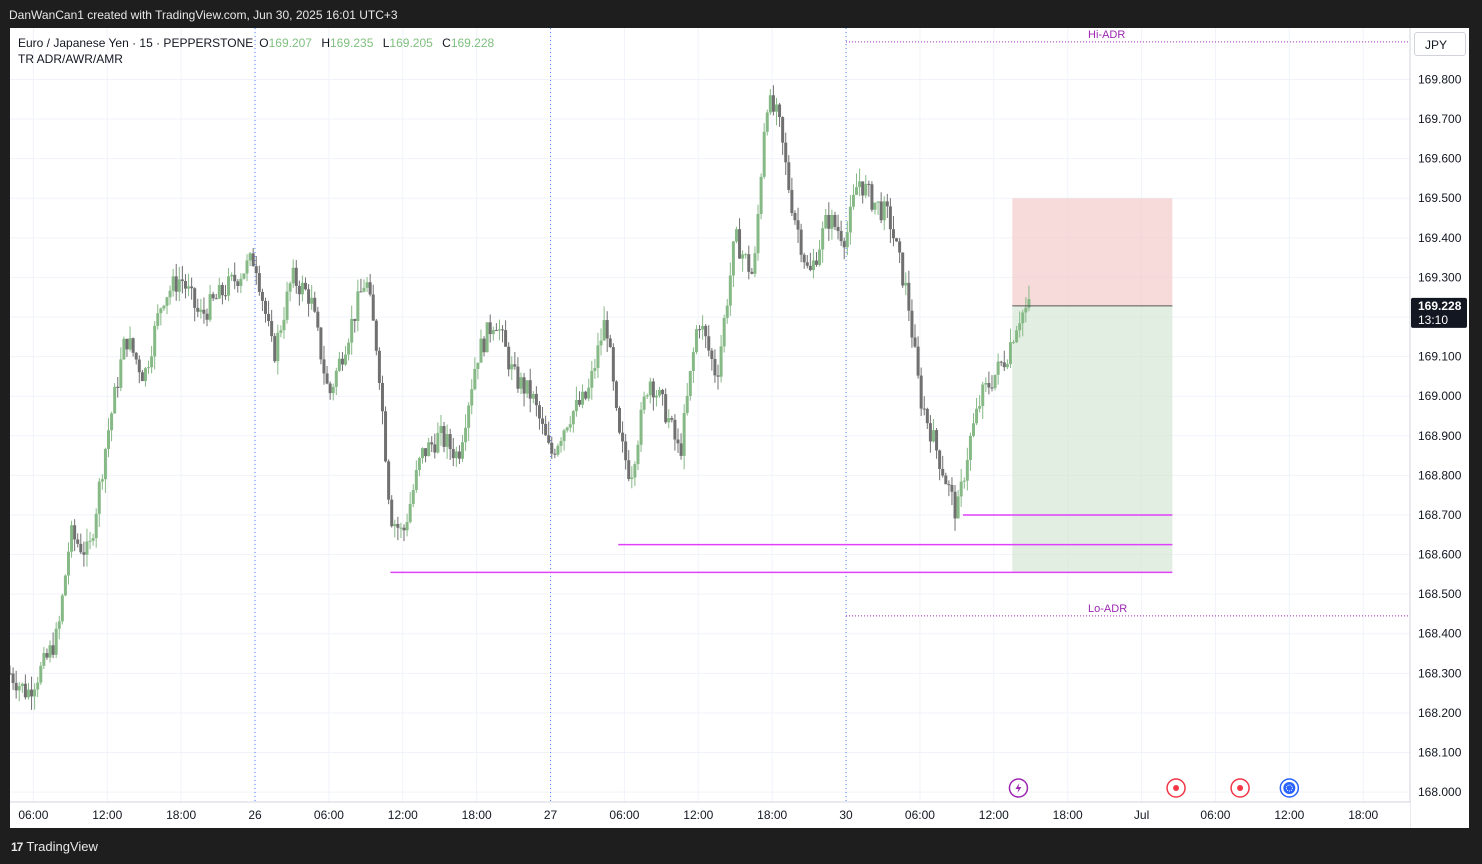 Image resolution: width=1482 pixels, height=864 pixels. I want to click on stop-loss-zone, so click(1092, 252).